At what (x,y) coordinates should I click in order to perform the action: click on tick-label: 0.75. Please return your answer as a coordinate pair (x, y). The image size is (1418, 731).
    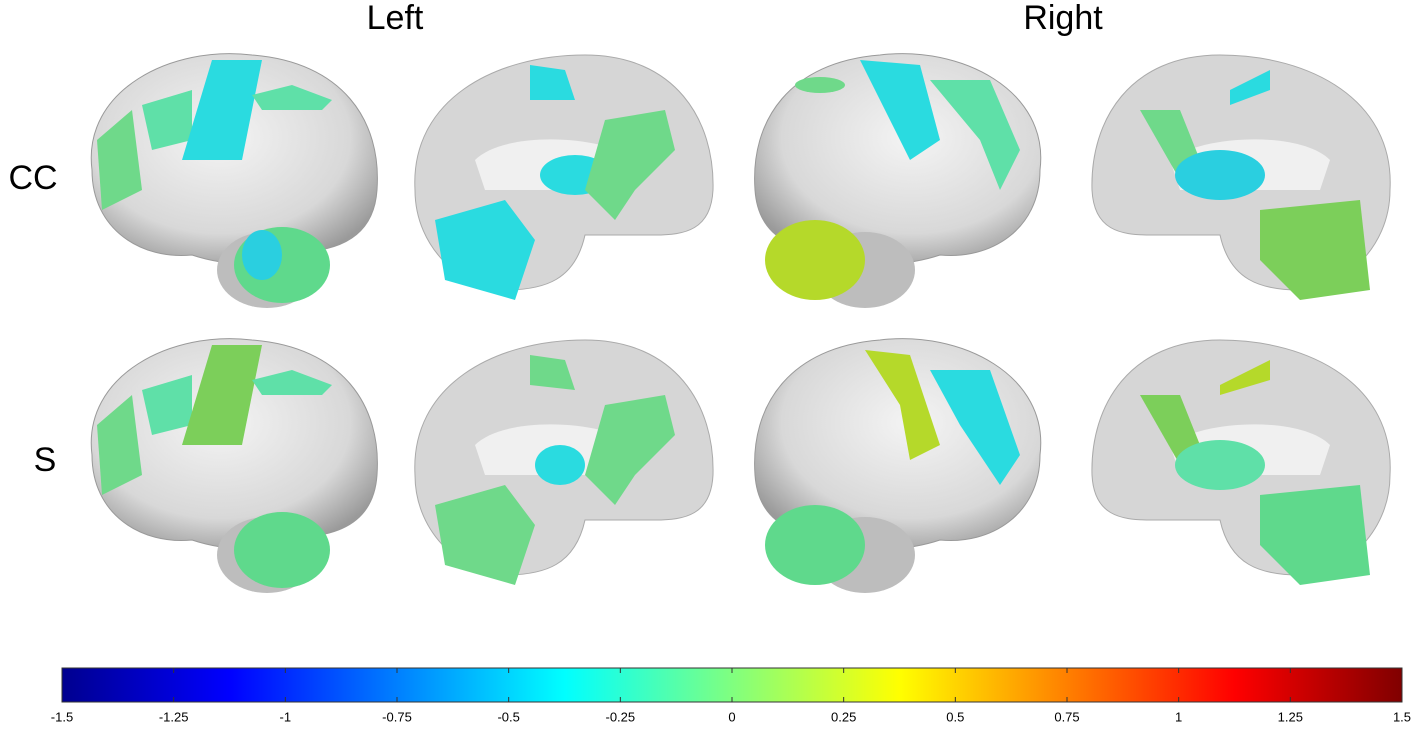
    Looking at the image, I should click on (1066, 716).